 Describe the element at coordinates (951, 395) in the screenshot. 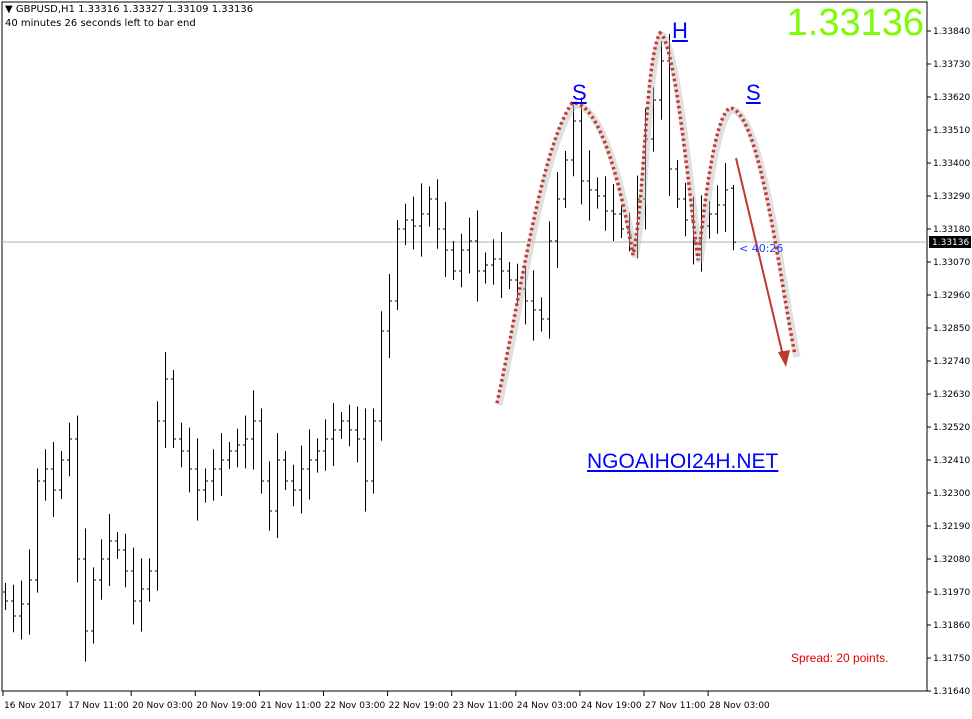

I see `y-tick-label: 1.32630` at that location.